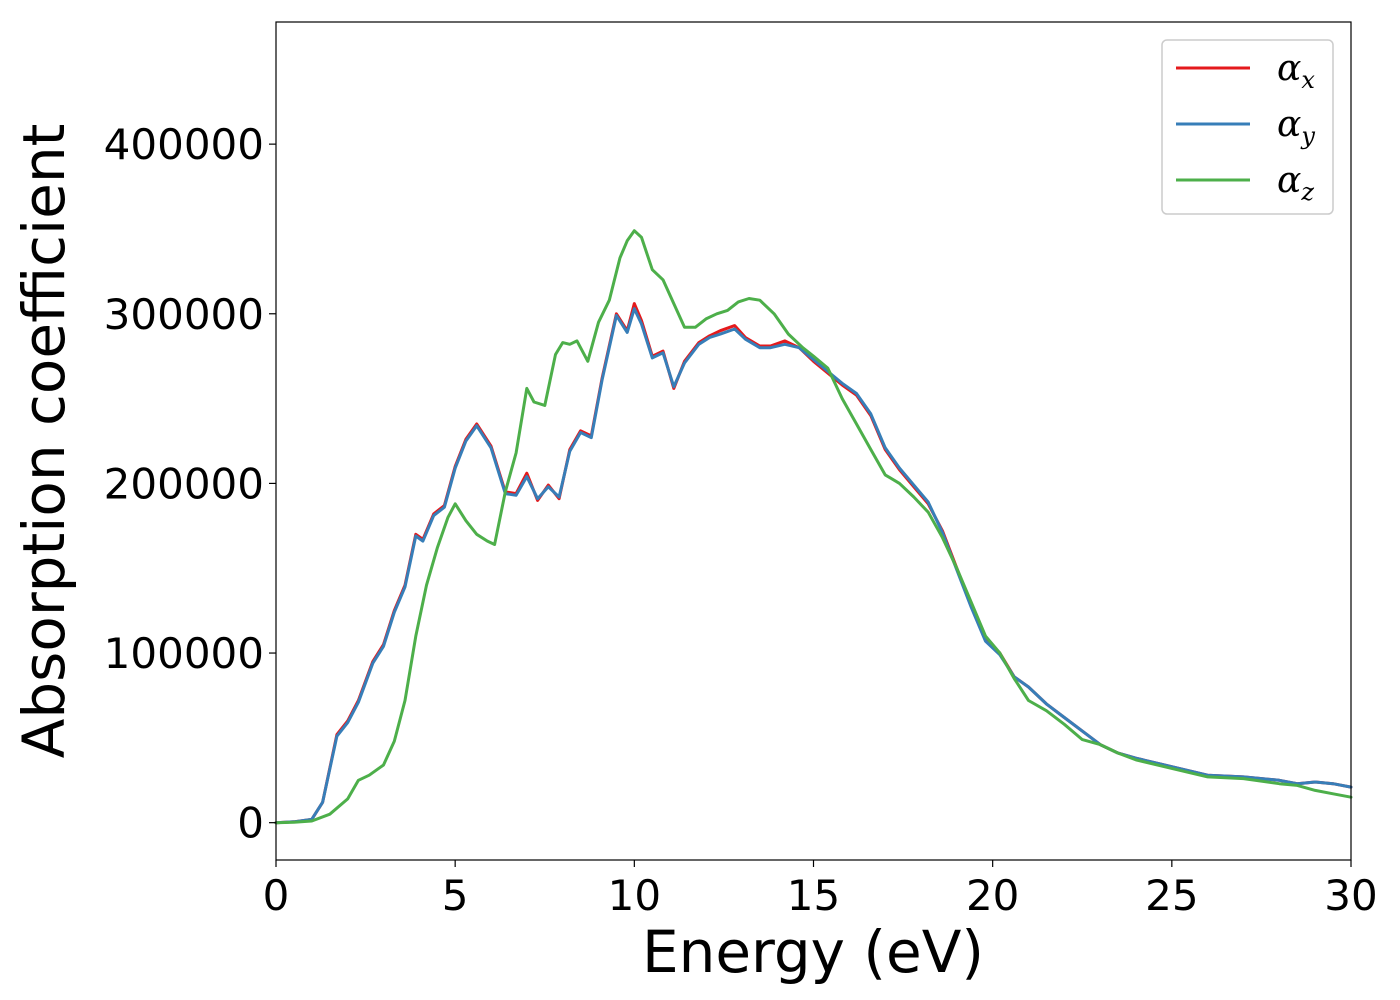 Image resolution: width=1400 pixels, height=1000 pixels. Describe the element at coordinates (1171, 895) in the screenshot. I see `x-tick-label: 25` at that location.